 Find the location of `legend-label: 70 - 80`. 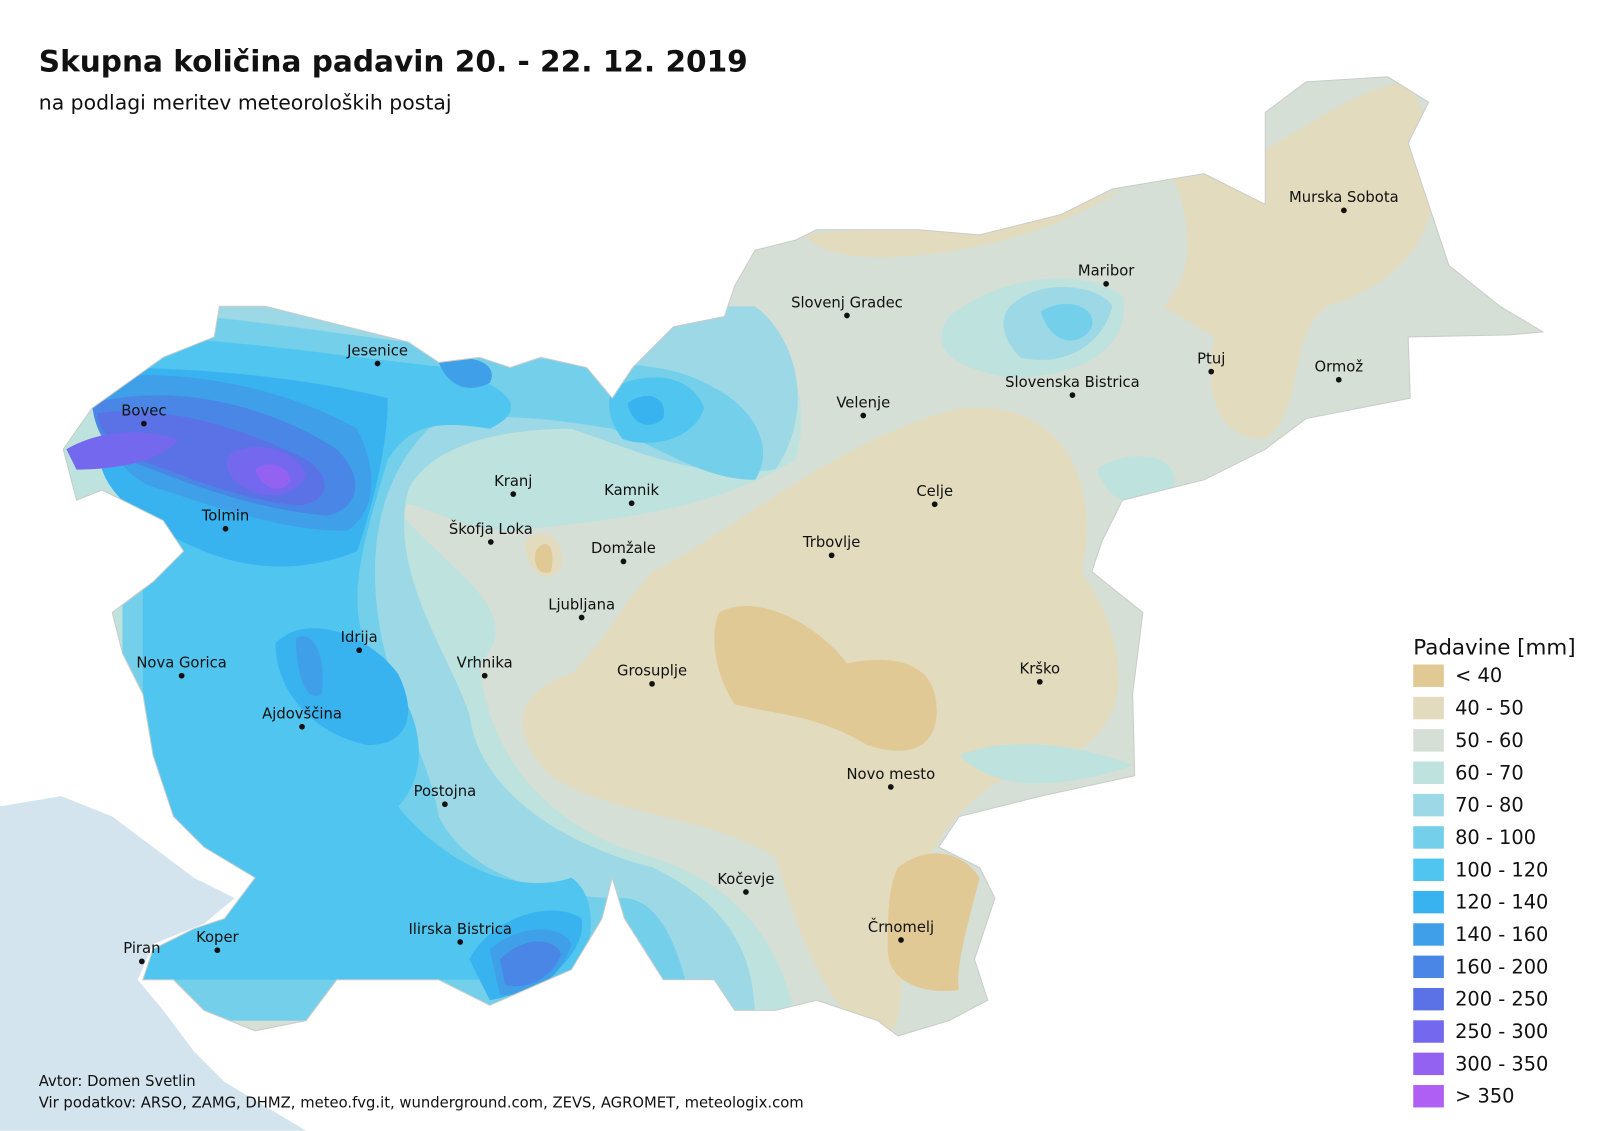

legend-label: 70 - 80 is located at coordinates (1489, 805).